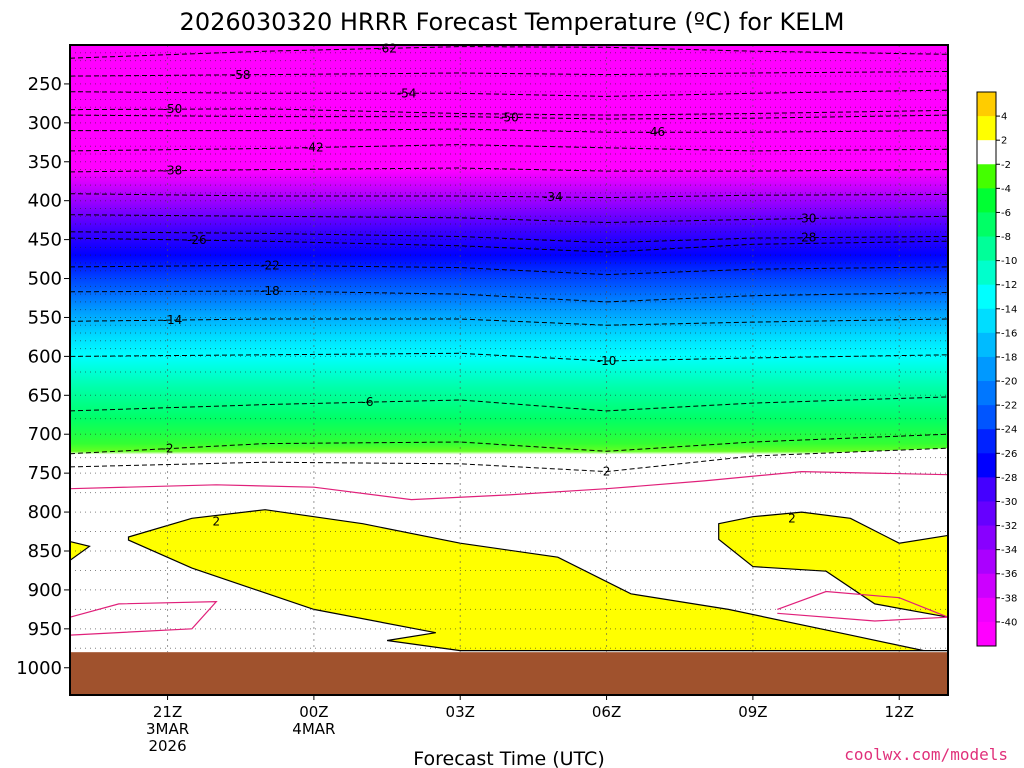 The width and height of the screenshot is (1024, 768). Describe the element at coordinates (168, 449) in the screenshot. I see `isotherm-label-17: -2` at that location.